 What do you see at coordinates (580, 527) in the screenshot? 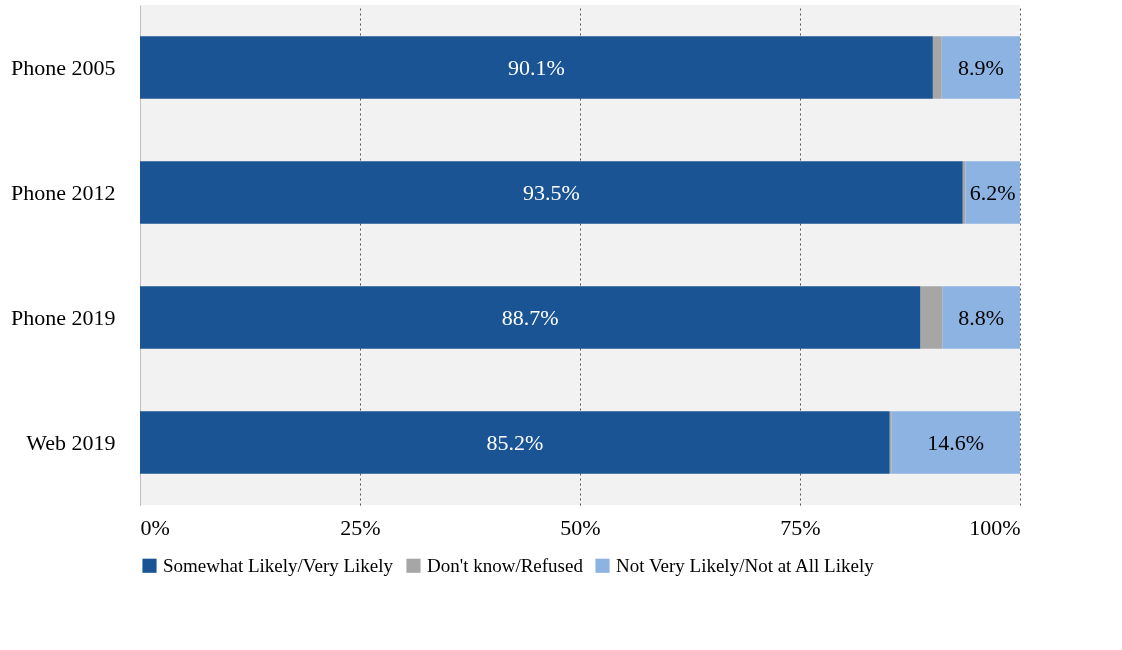
I see `x-tick-label: 50%` at bounding box center [580, 527].